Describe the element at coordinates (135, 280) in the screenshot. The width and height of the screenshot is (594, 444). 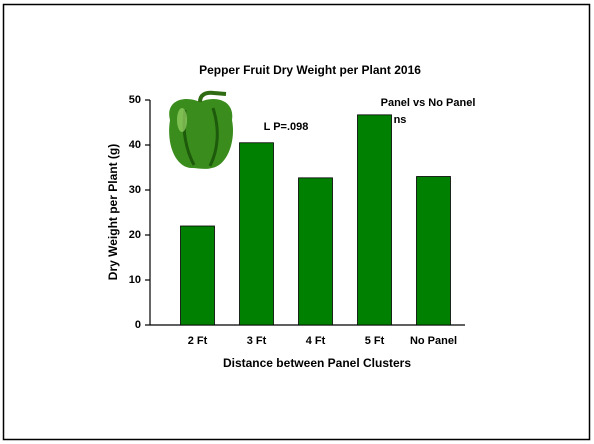
I see `y-tick-label: 10` at that location.